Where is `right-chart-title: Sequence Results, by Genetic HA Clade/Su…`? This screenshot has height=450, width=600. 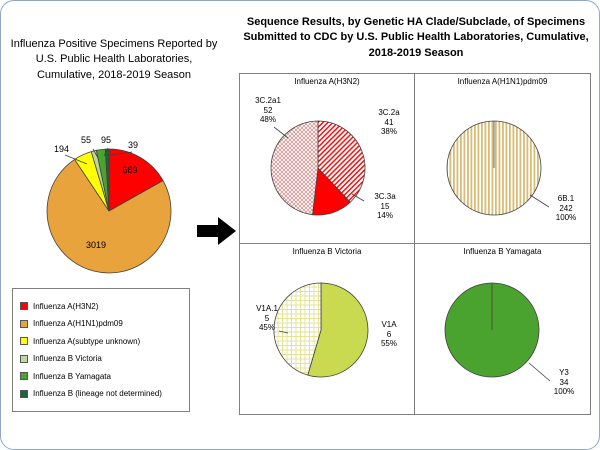
right-chart-title: Sequence Results, by Genetic HA Clade/Su… is located at coordinates (416, 37).